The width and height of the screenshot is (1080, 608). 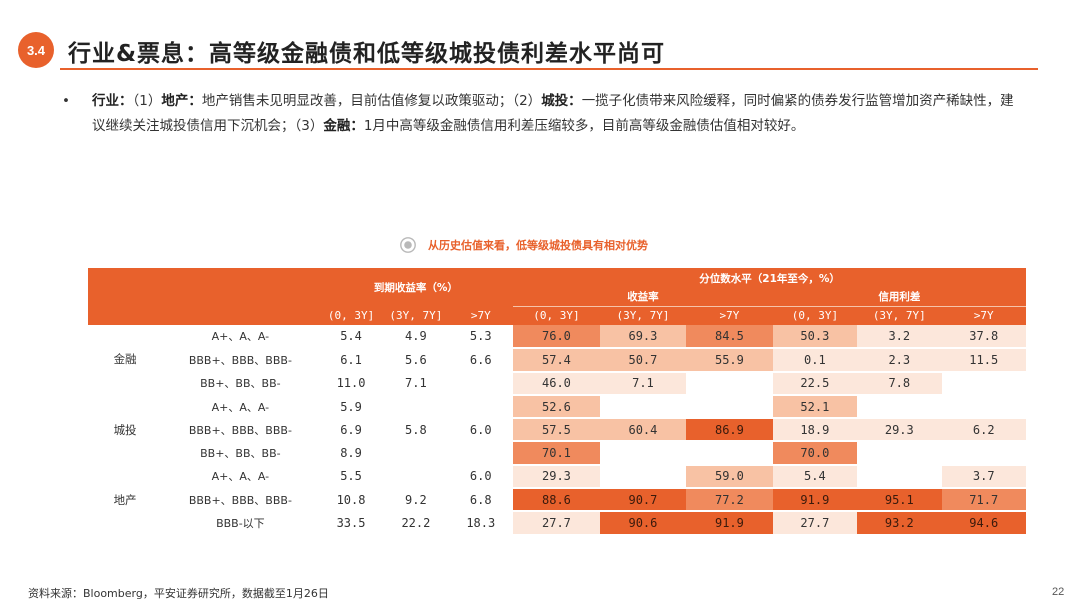 I want to click on spread-percentile-cell: 37.8, so click(x=983, y=337).